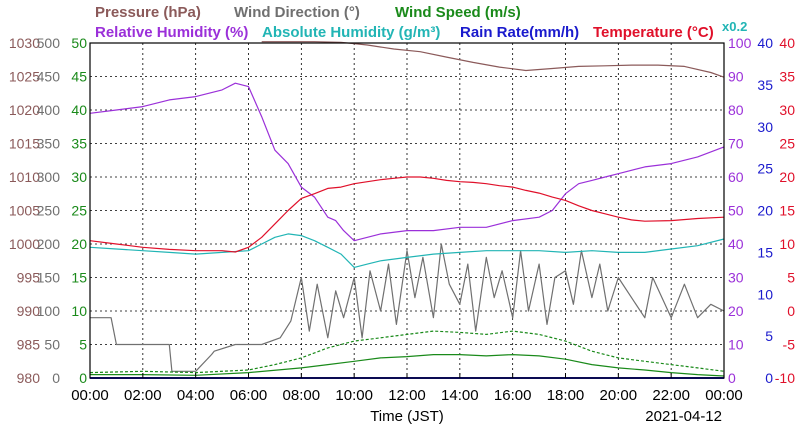  Describe the element at coordinates (52, 345) in the screenshot. I see `y-tick-label-wind-direction: 50` at that location.